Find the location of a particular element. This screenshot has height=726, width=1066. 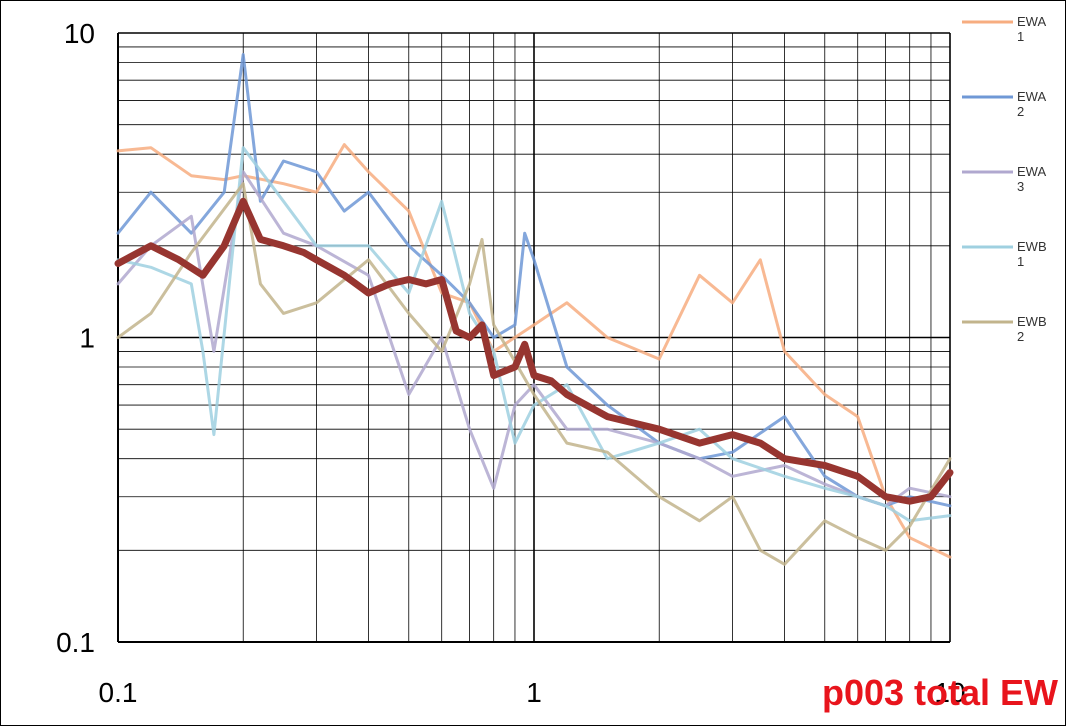

x-tick-label: 10 is located at coordinates (949, 692).